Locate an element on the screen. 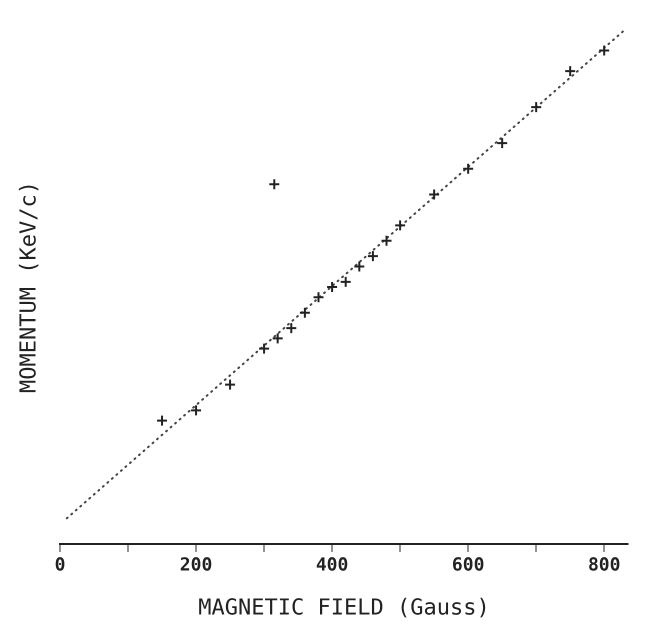  y-axis-title: MOMENTUM (KeV/c) is located at coordinates (29, 287).